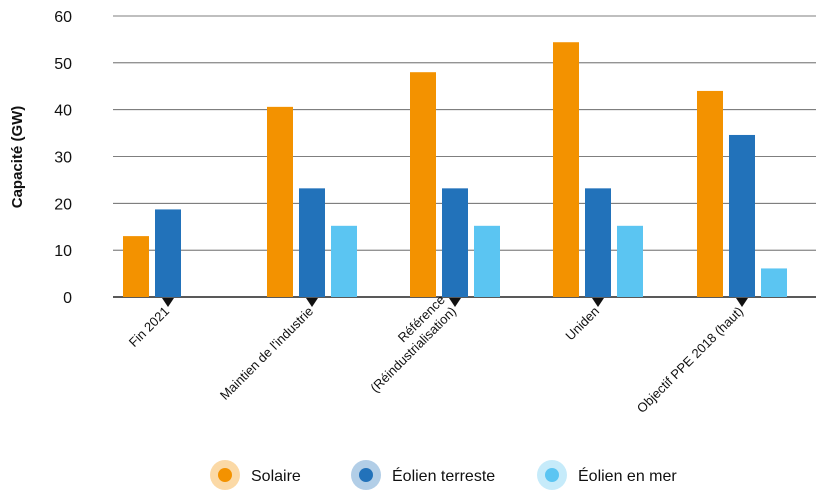  I want to click on y-tick-label: 10, so click(63, 251).